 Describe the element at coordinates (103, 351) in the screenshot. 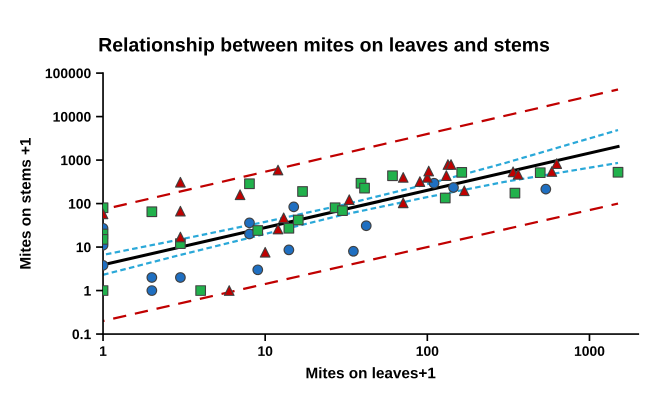

I see `x-tick-label: 1` at that location.